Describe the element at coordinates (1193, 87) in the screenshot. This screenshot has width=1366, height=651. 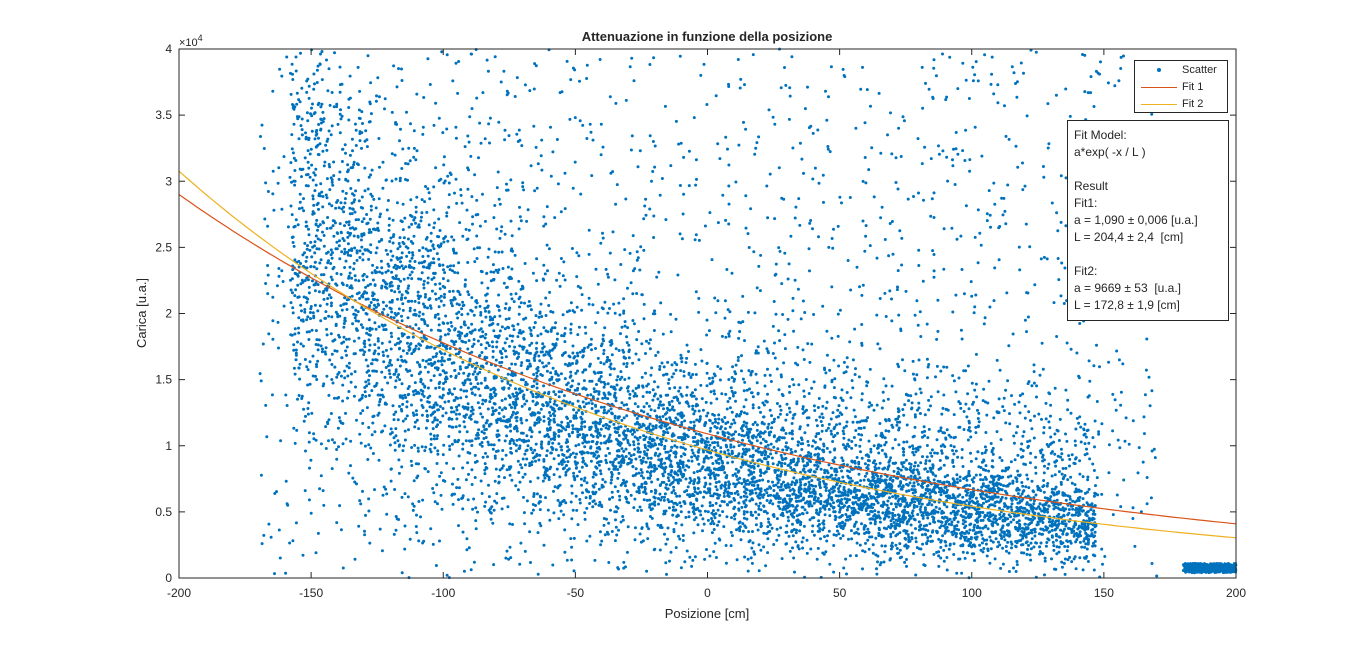
I see `legend-label-fit1: Fit 1` at that location.